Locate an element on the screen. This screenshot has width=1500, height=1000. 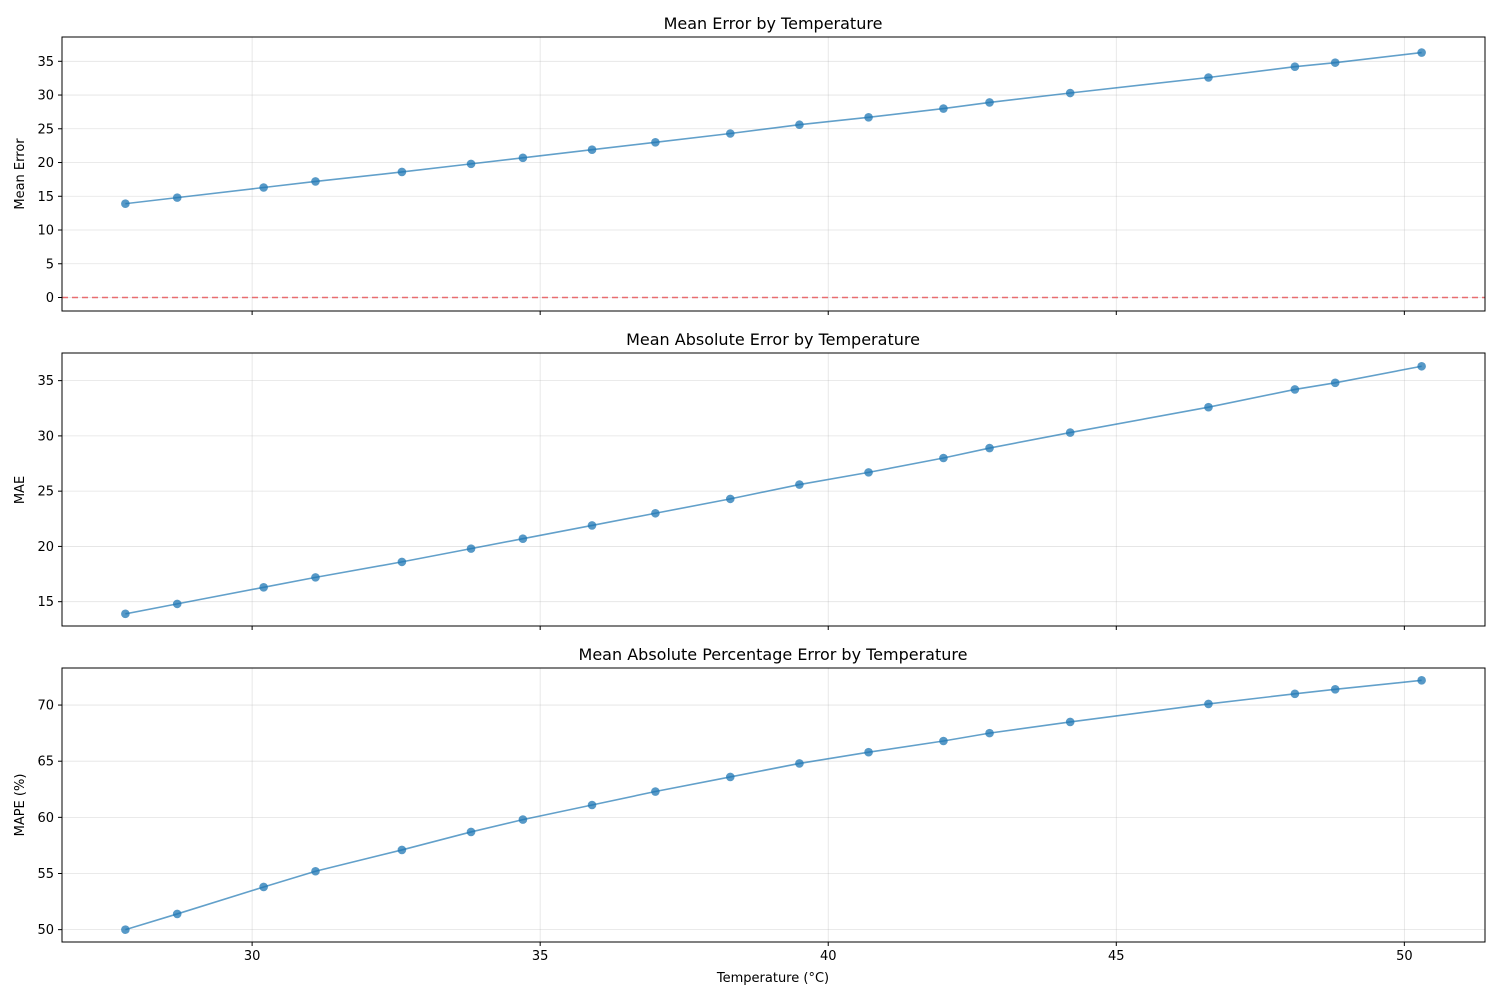
x-tick-label: 30 is located at coordinates (252, 956).